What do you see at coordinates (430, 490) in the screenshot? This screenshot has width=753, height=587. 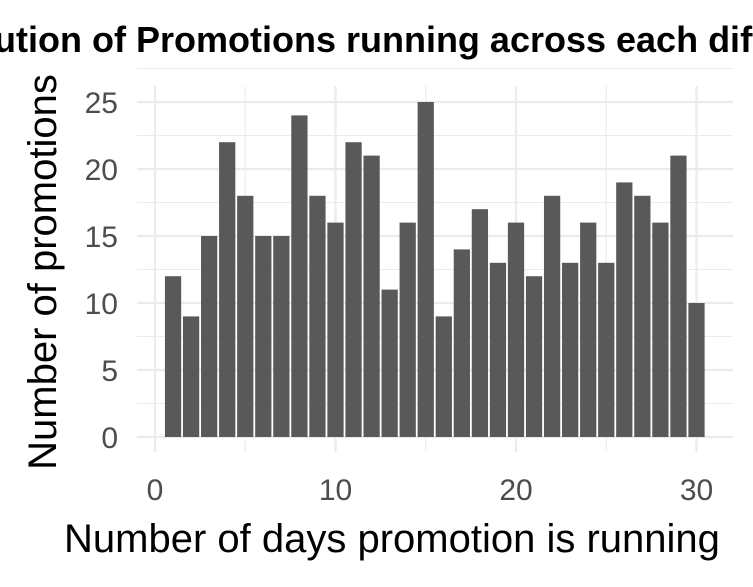 I see `x-axis-ticks: 0 10 20 30` at bounding box center [430, 490].